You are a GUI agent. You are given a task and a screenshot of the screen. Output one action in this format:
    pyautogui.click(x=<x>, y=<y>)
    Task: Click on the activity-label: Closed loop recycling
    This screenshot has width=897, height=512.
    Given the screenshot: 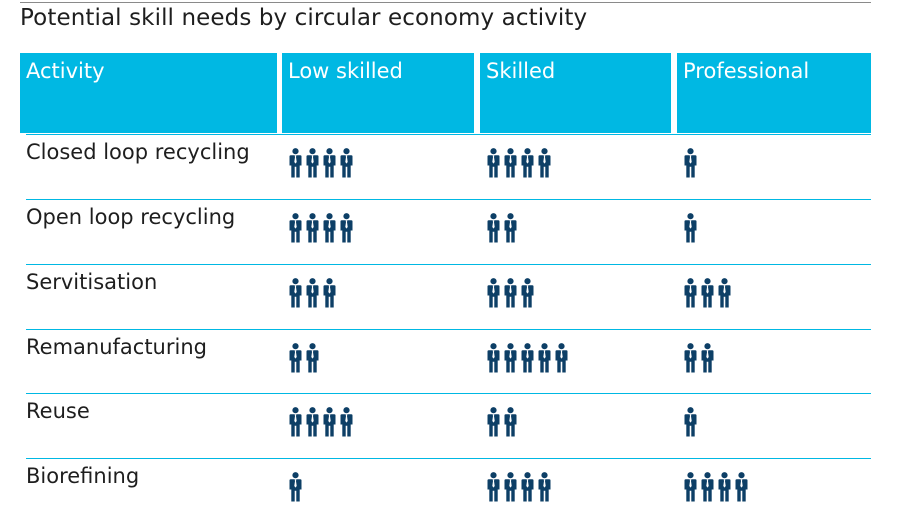 What is the action you would take?
    pyautogui.click(x=138, y=152)
    